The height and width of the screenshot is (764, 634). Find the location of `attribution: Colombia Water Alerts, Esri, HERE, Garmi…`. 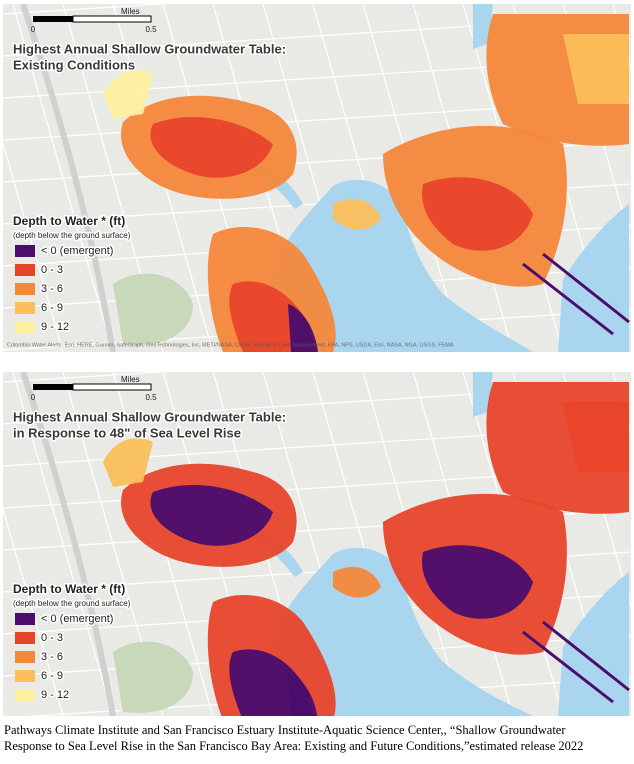

attribution: Colombia Water Alerts, Esri, HERE, Garmi… is located at coordinates (230, 345).